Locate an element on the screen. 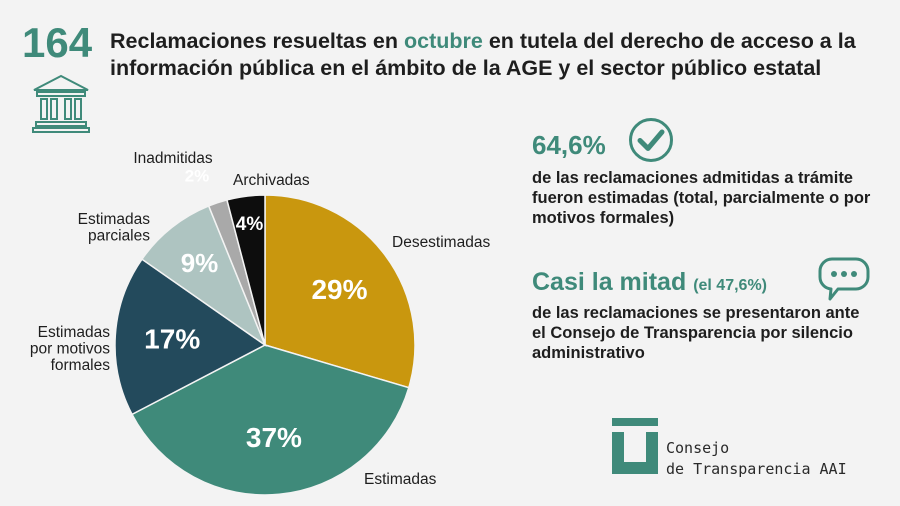 Image resolution: width=900 pixels, height=506 pixels. pie-slice-archivadas is located at coordinates (246, 270).